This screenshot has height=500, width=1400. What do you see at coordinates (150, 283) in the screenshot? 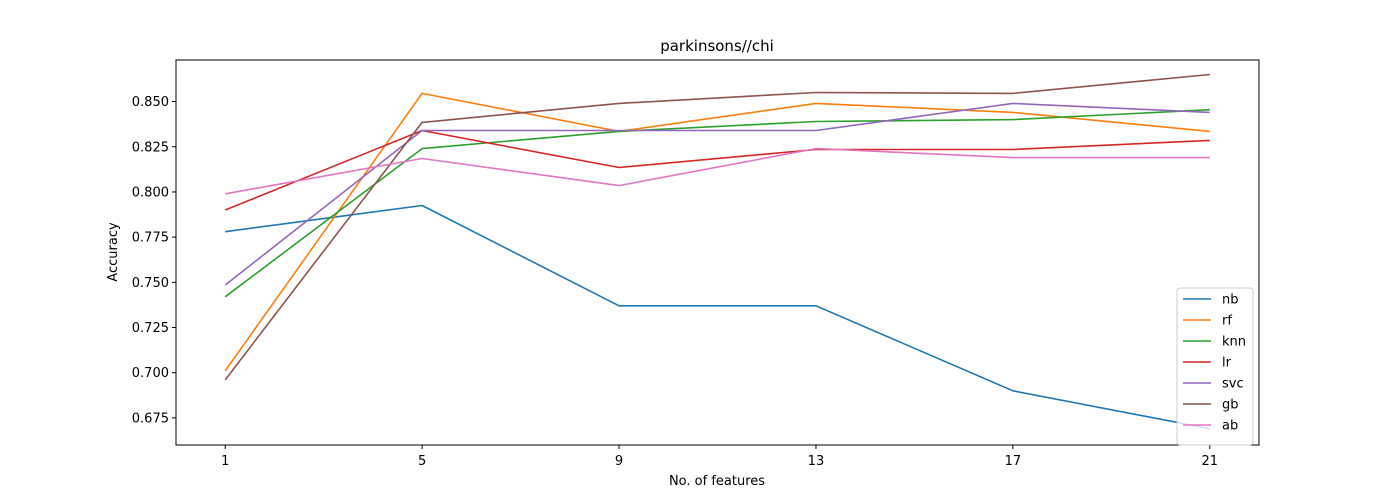
I see `y-tick-label: 0.750` at bounding box center [150, 283].